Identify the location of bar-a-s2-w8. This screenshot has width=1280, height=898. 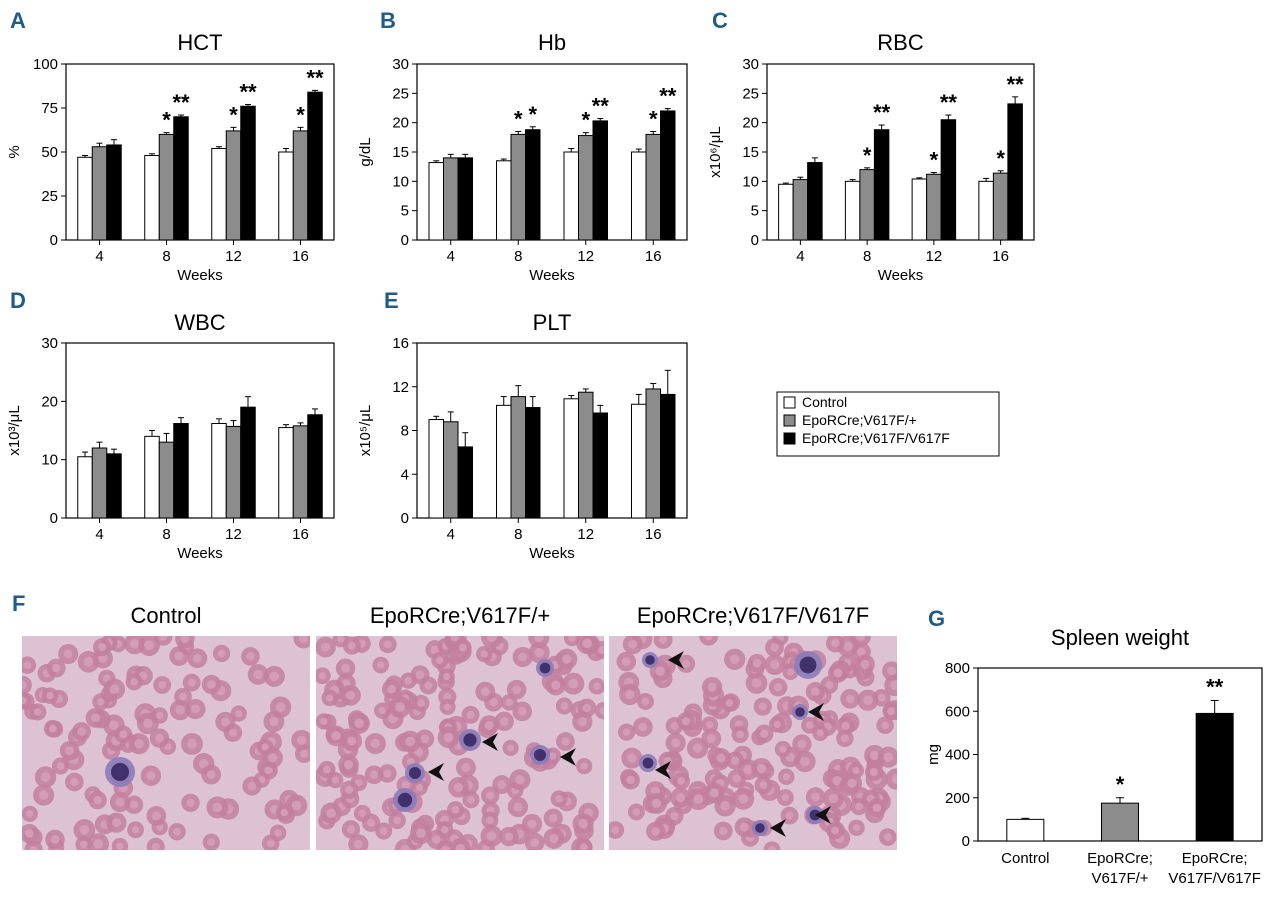
(181, 178).